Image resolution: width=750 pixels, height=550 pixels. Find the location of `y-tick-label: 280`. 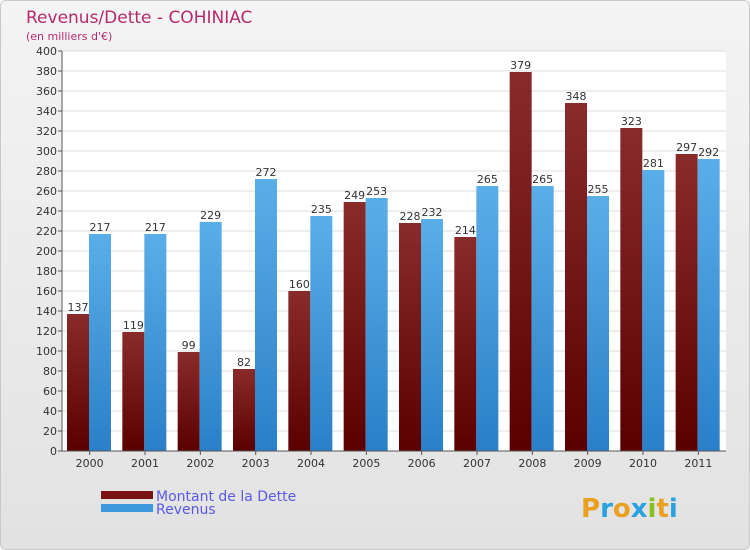

y-tick-label: 280 is located at coordinates (46, 171).